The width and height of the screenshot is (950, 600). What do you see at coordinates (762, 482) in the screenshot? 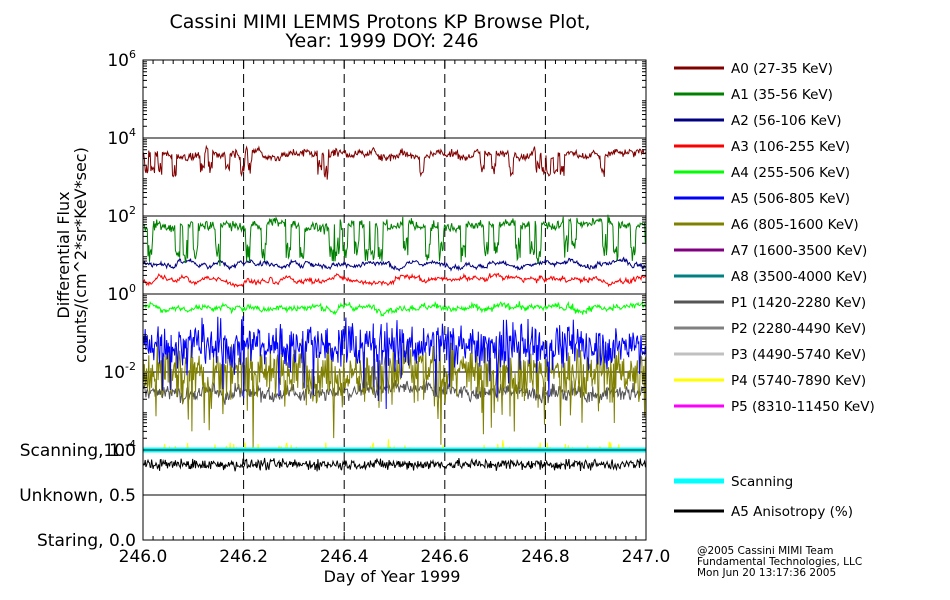
I see `legend-label: Scanning` at bounding box center [762, 482].